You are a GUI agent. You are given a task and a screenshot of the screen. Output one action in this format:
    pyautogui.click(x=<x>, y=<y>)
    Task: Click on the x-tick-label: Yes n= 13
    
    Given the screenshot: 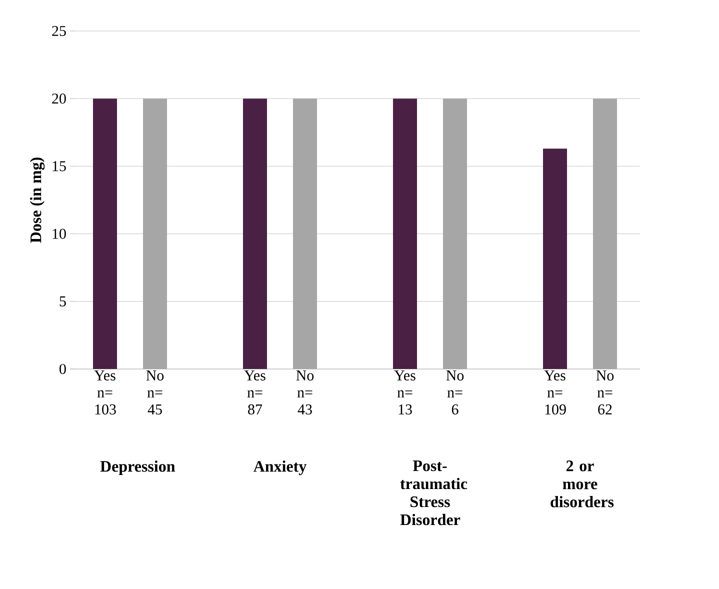 What is the action you would take?
    pyautogui.click(x=405, y=392)
    